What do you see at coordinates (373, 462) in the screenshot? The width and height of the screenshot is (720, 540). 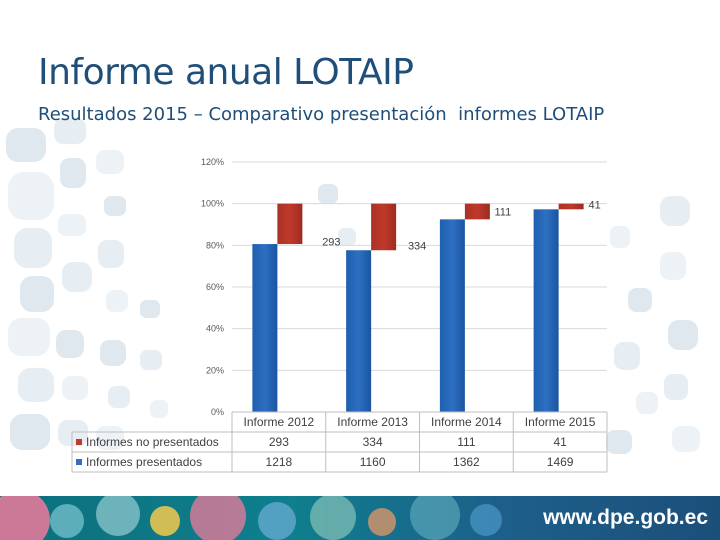 I see `table-cell: 1160` at bounding box center [373, 462].